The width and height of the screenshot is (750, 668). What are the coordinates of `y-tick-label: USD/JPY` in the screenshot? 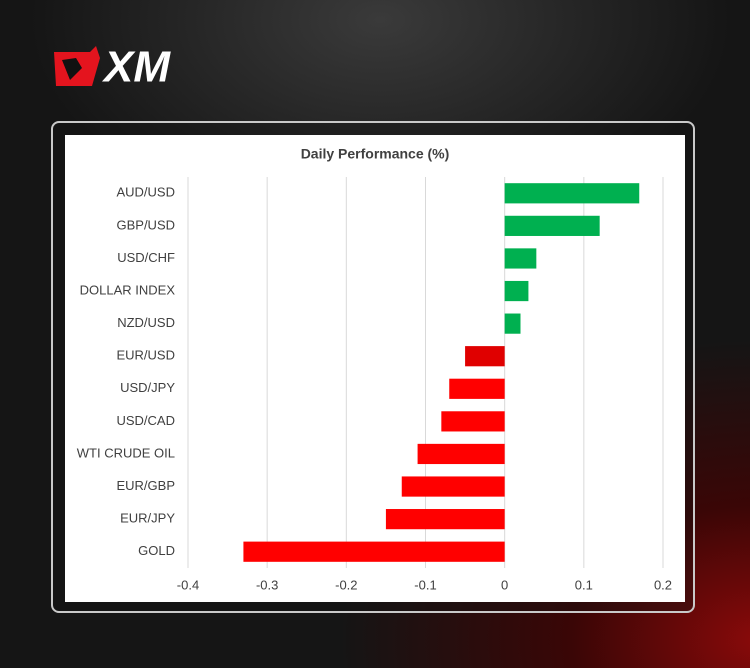 It's located at (147, 387).